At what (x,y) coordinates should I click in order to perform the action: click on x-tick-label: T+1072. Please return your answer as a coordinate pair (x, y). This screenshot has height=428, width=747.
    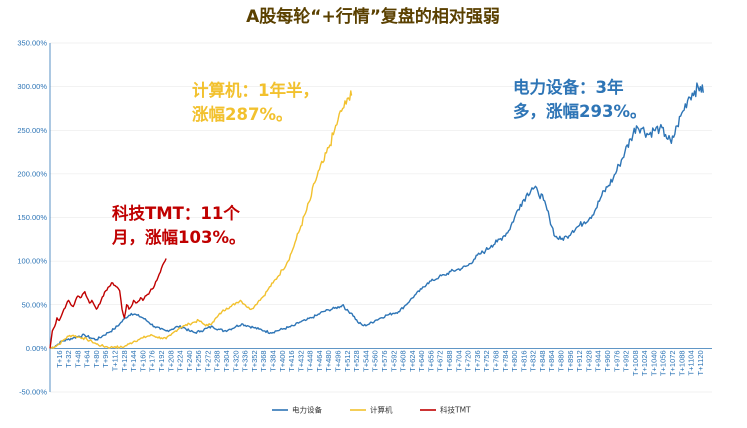
    Looking at the image, I should click on (672, 363).